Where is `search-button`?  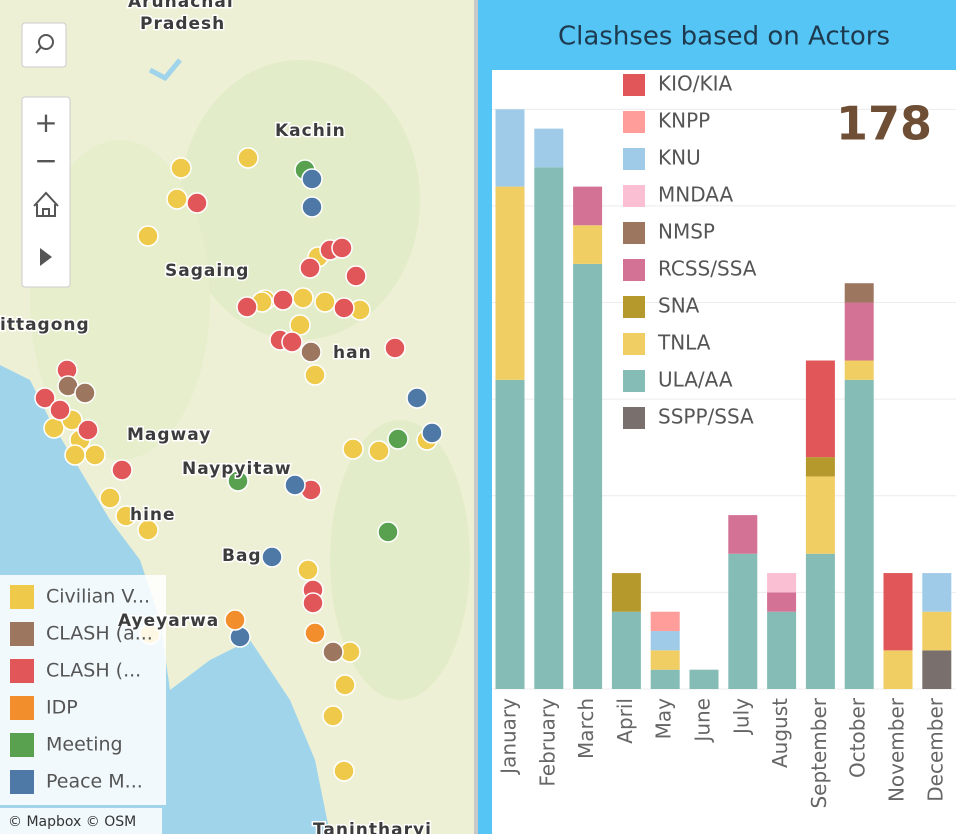
search-button is located at coordinates (44, 45).